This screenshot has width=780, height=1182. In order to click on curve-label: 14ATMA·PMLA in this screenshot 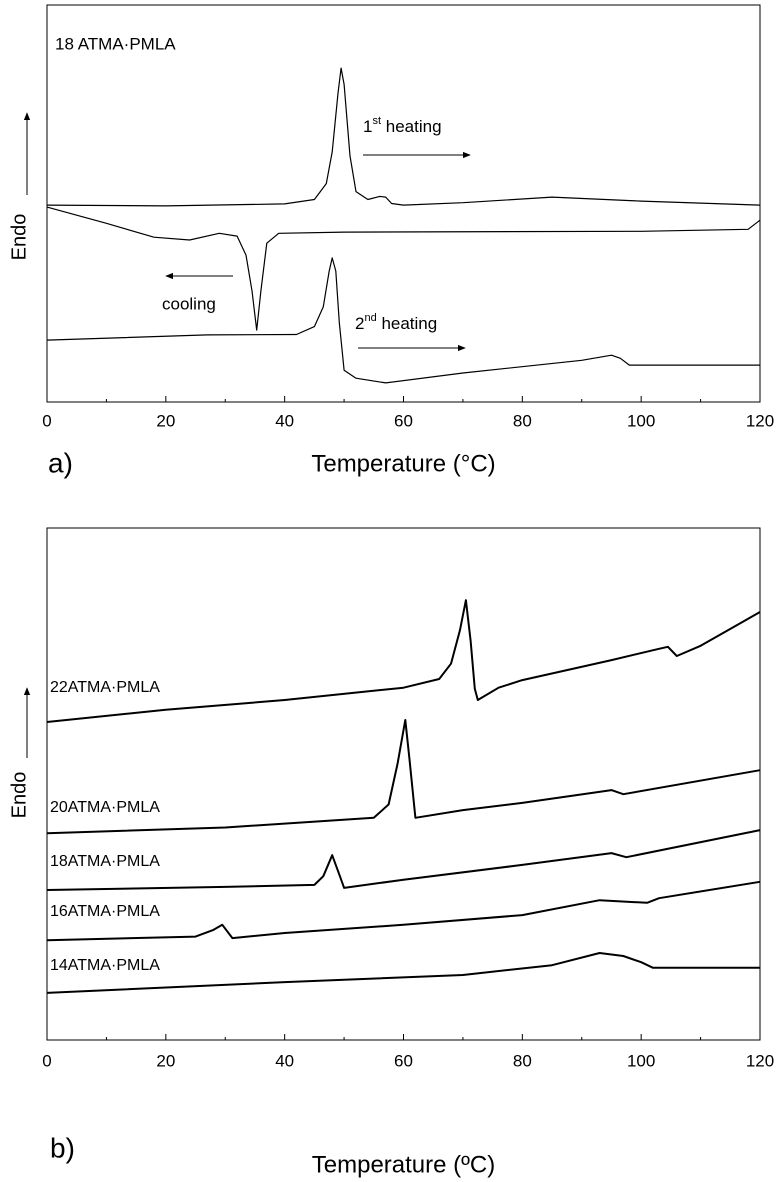, I will do `click(105, 965)`.